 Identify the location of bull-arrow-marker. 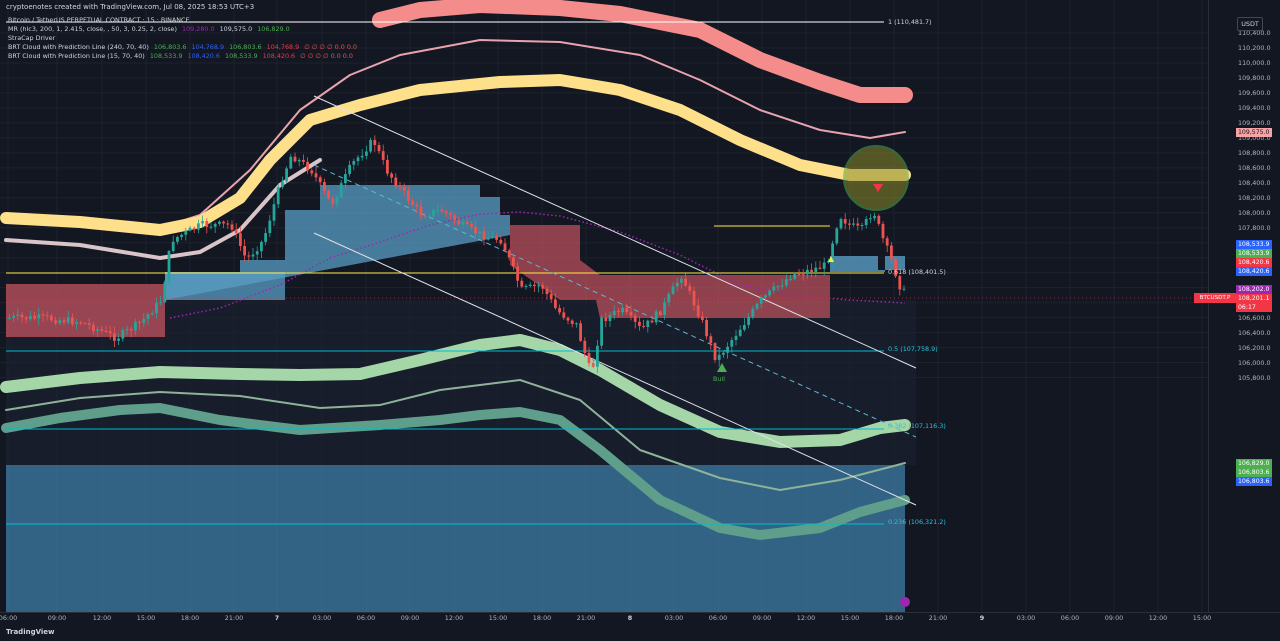
(722, 367).